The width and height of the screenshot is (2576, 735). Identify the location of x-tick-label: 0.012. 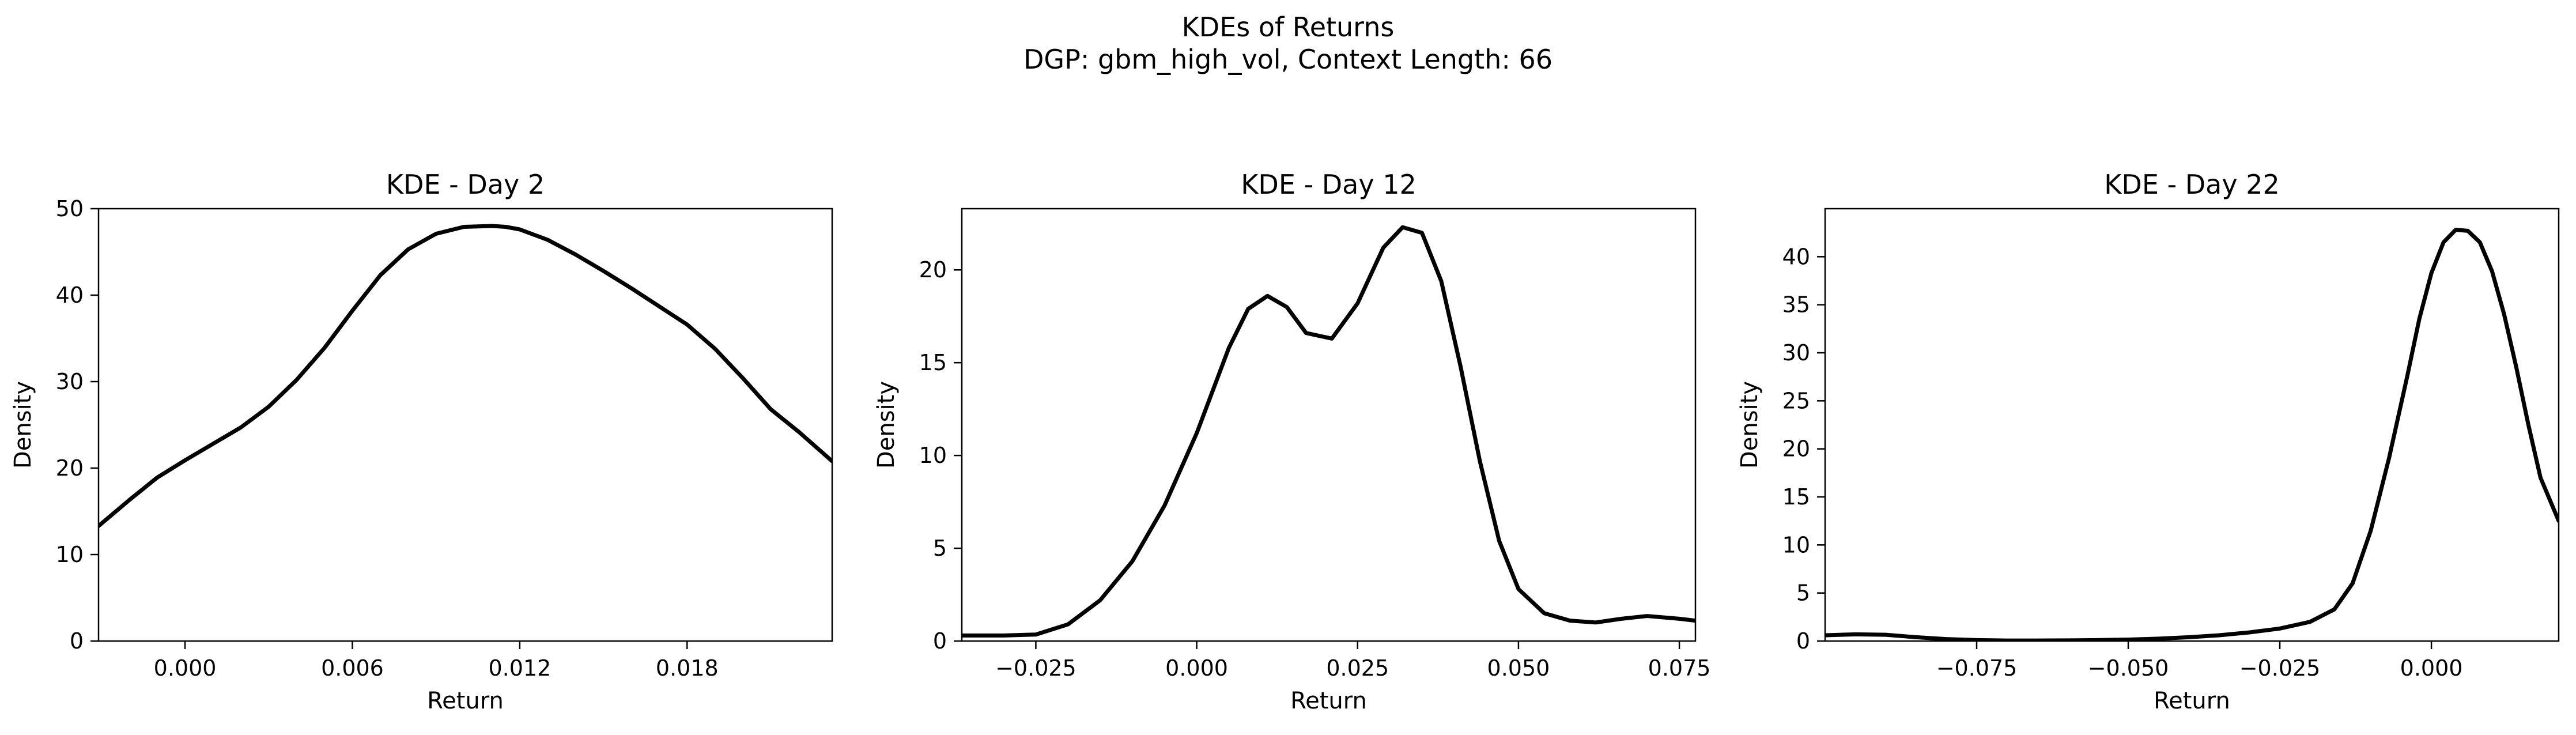
(519, 668).